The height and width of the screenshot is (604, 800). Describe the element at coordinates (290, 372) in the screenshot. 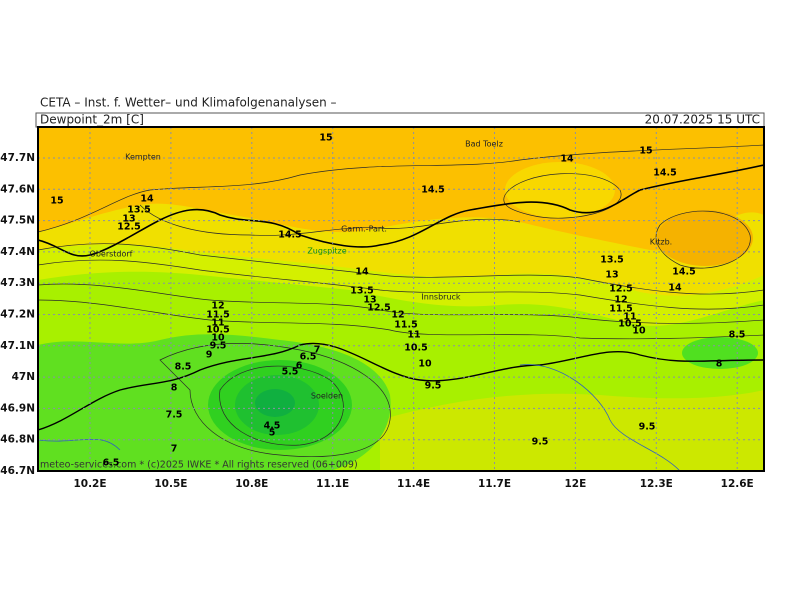

I see `contour-label: 5.5` at that location.